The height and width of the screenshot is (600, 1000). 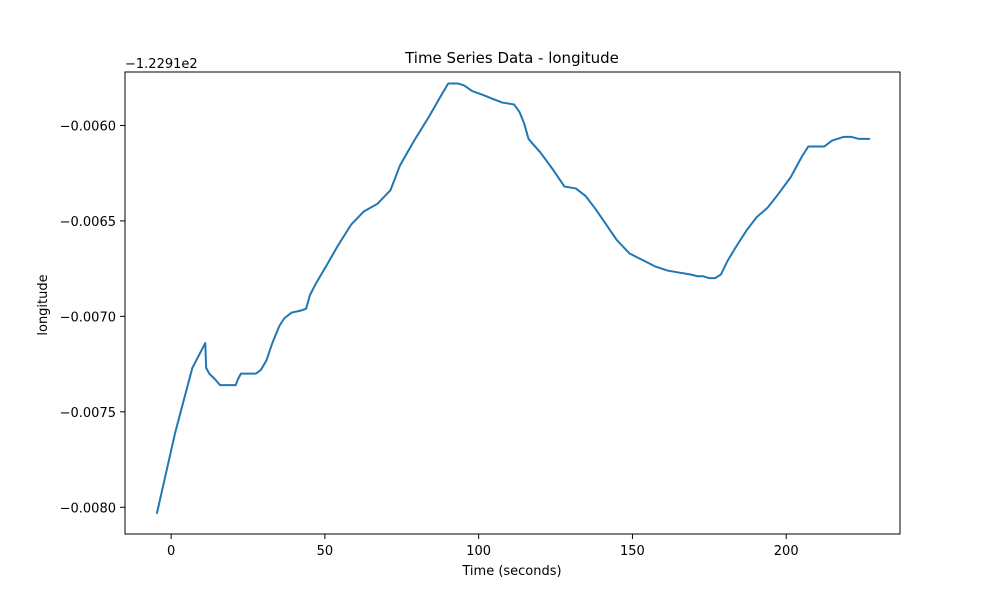 What do you see at coordinates (632, 551) in the screenshot?
I see `x-tick-label: 150` at bounding box center [632, 551].